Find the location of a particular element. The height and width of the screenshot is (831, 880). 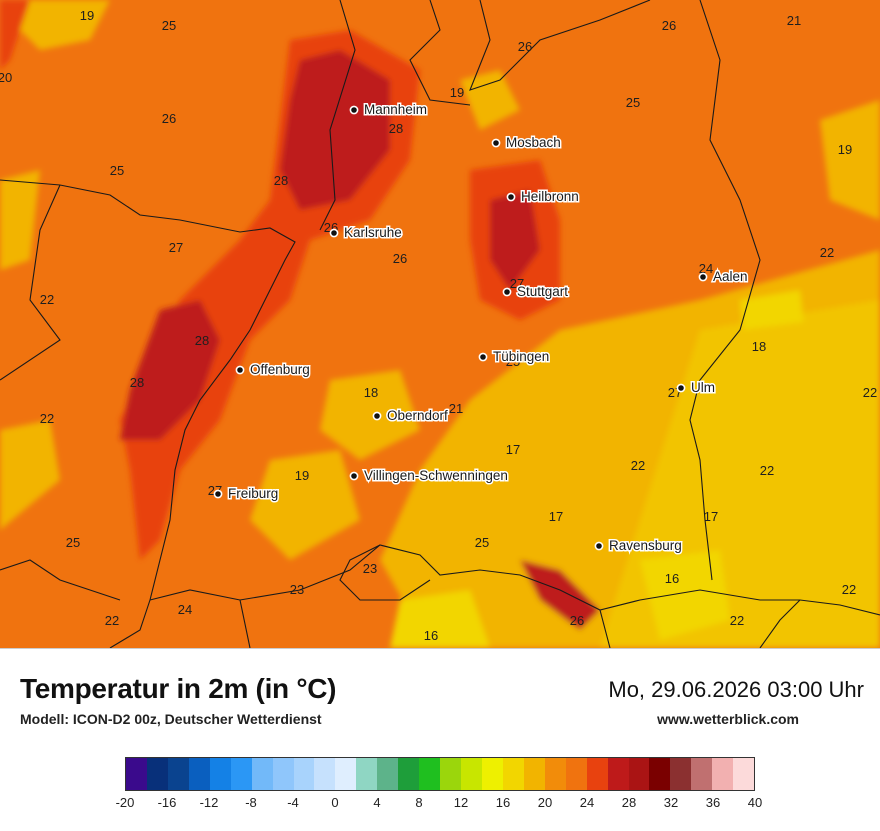

city-label-halo: Ulm is located at coordinates (703, 387).